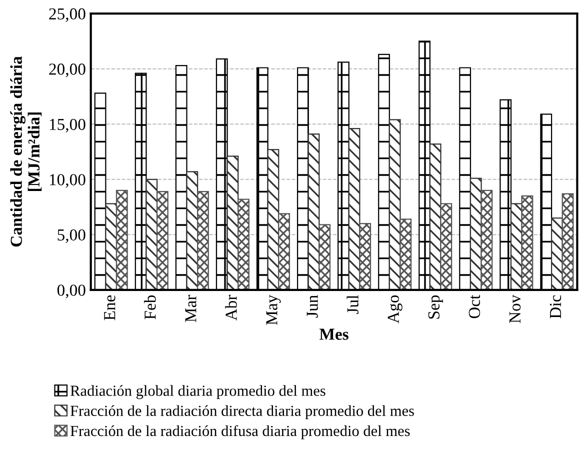 This screenshot has height=453, width=586. I want to click on x-tick-label: Nov, so click(515, 309).